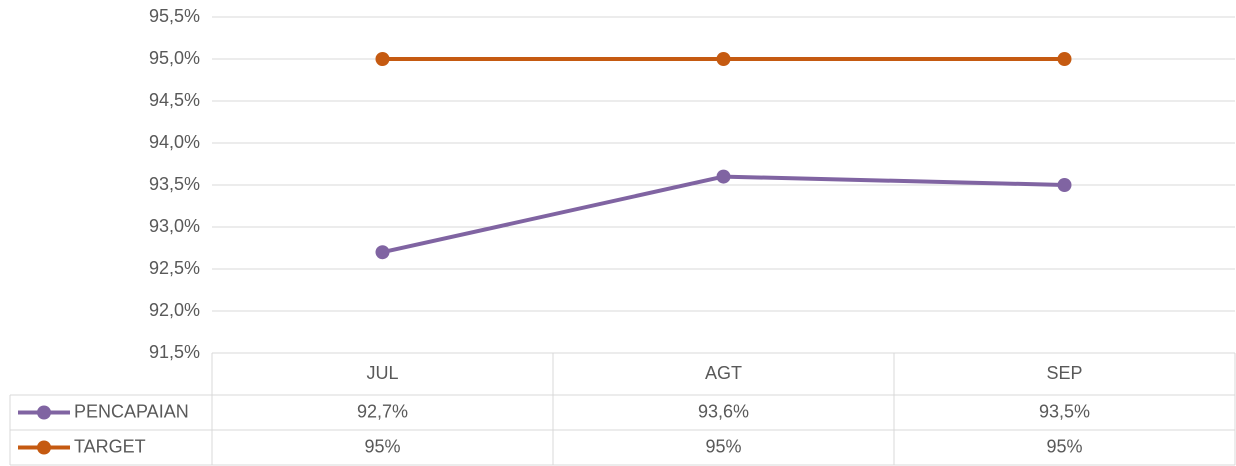 This screenshot has width=1236, height=466. I want to click on data-label: 93,6%, so click(723, 411).